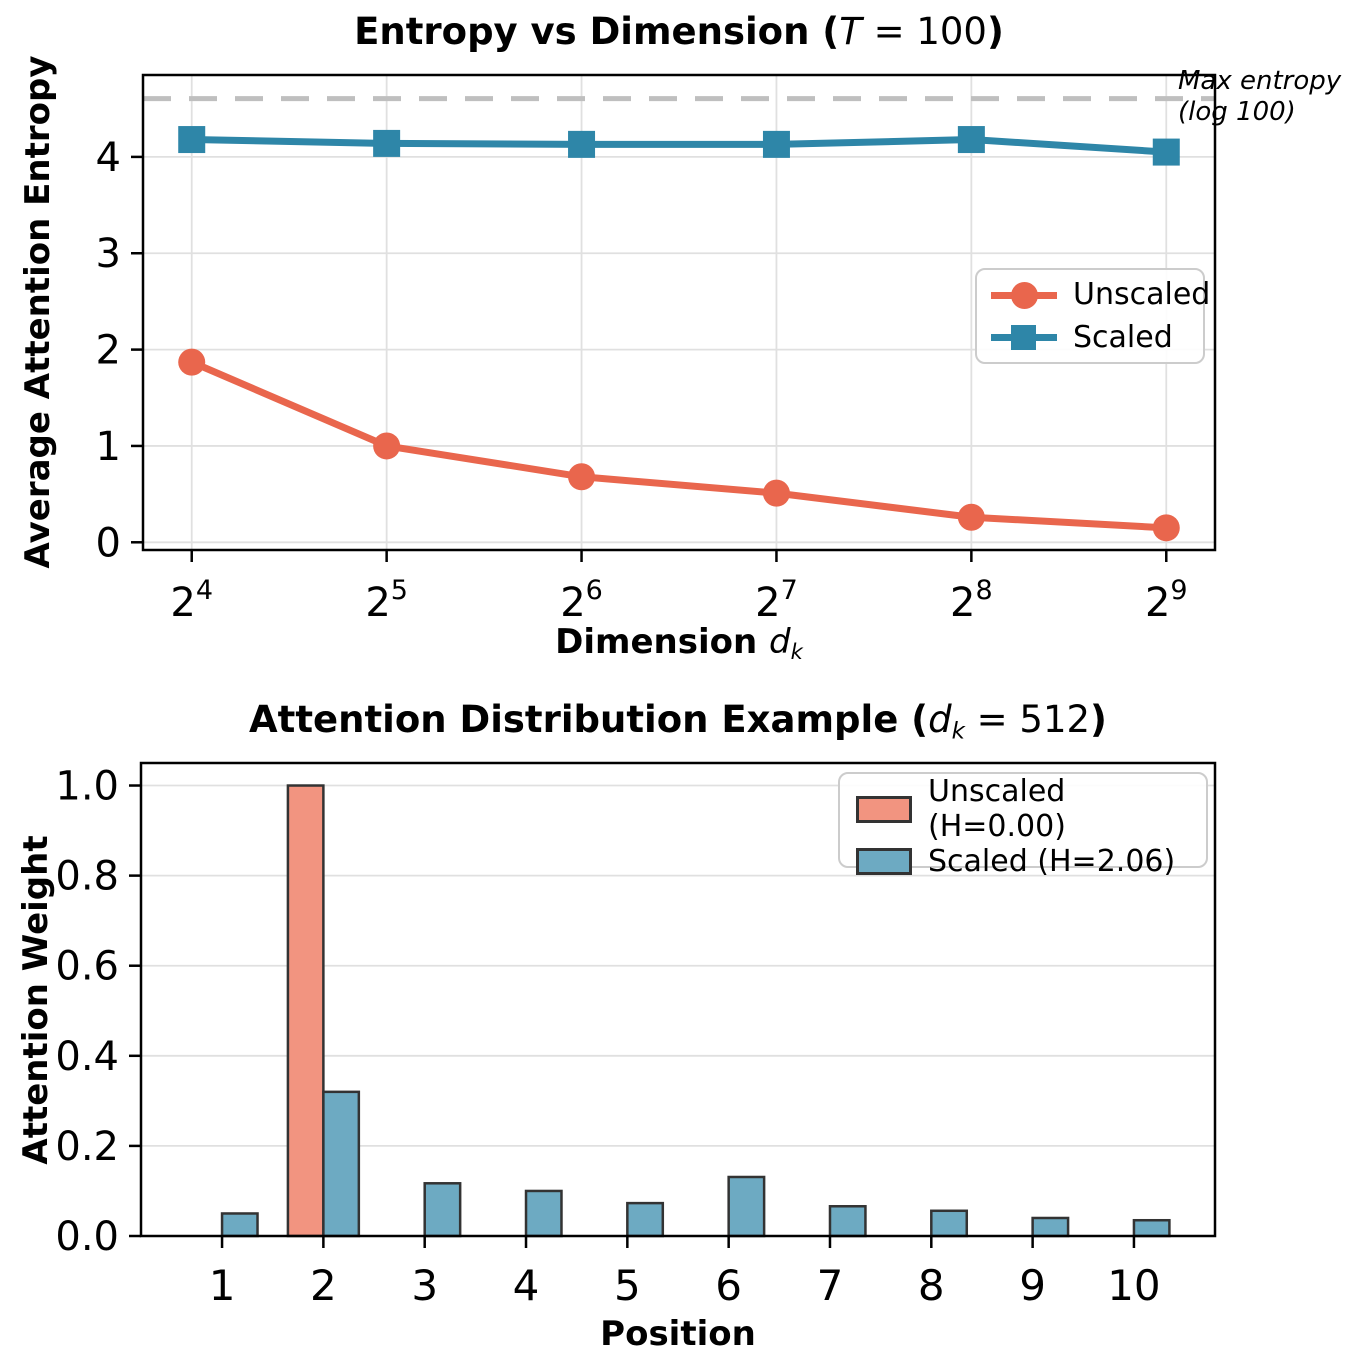 Image resolution: width=1355 pixels, height=1355 pixels. What do you see at coordinates (87, 877) in the screenshot?
I see `bottom-y-tick-label: 0.8` at bounding box center [87, 877].